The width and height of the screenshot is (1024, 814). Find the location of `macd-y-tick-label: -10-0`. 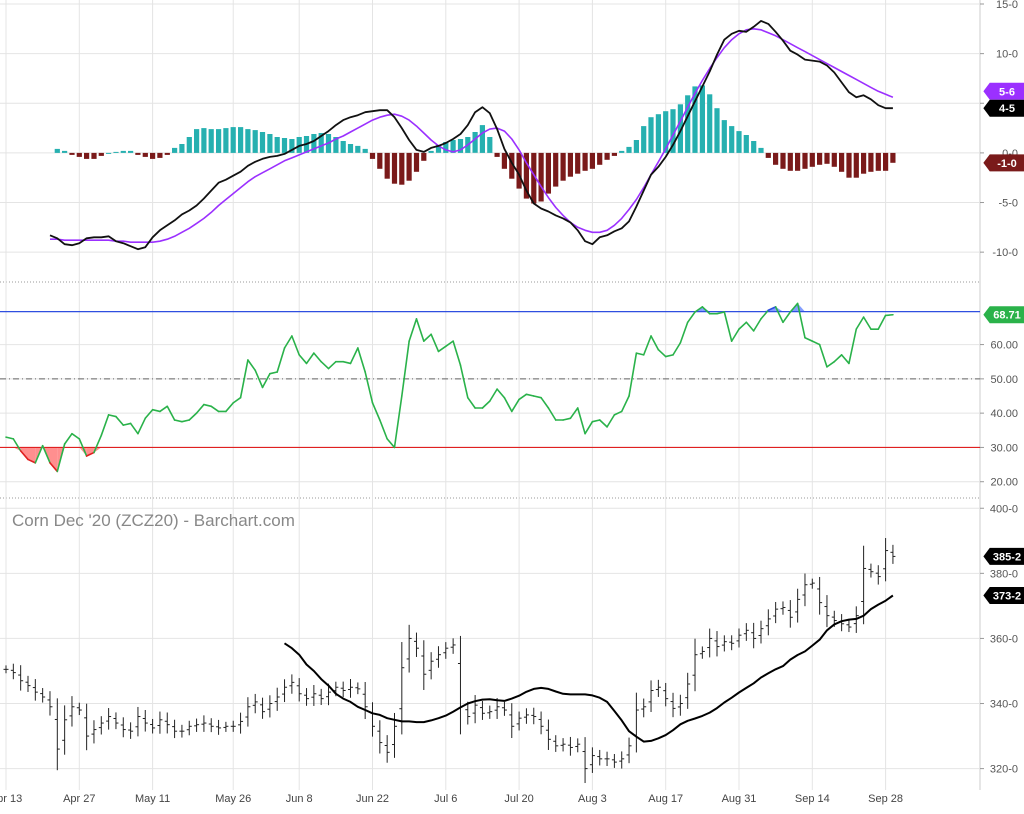

macd-y-tick-label: -10-0 is located at coordinates (1005, 253).